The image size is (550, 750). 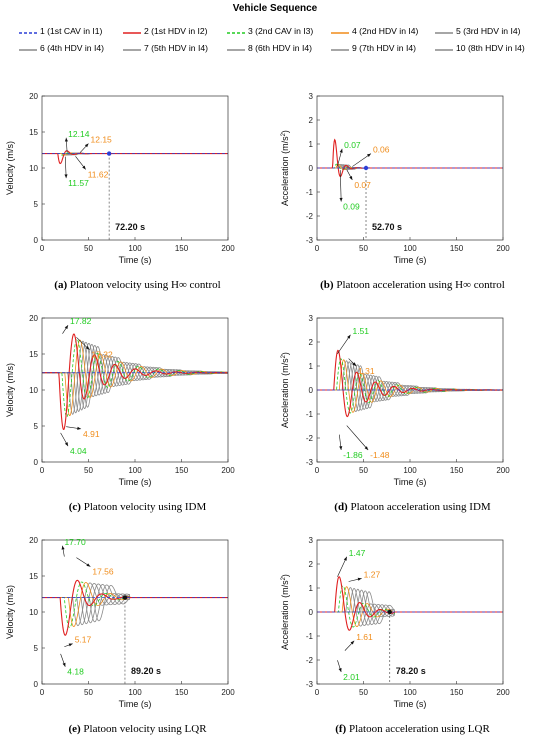 I want to click on y-tick-label: 10, so click(x=33, y=390).